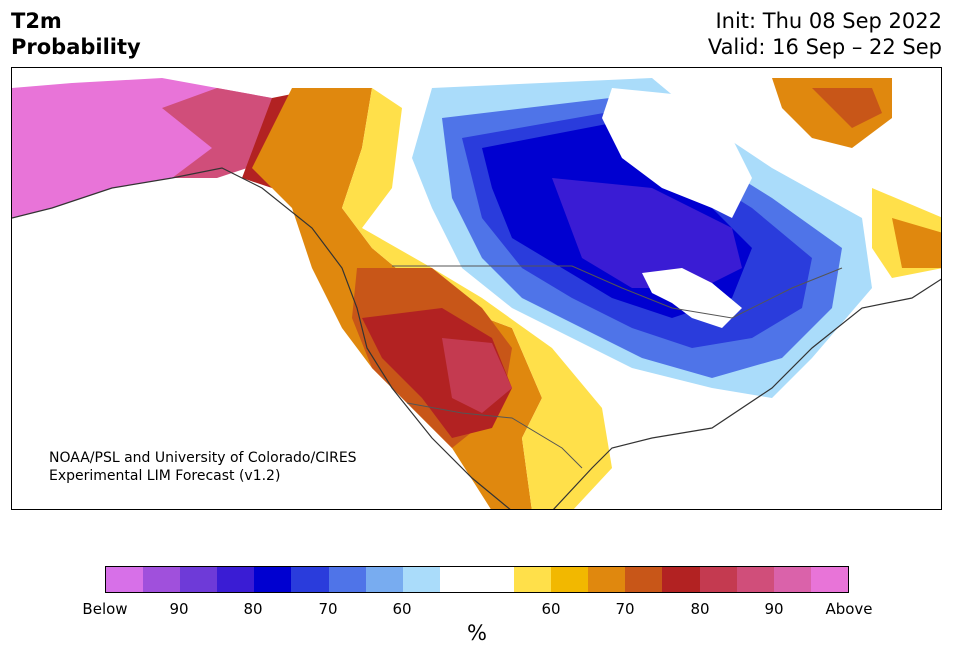 Image resolution: width=953 pixels, height=659 pixels. Describe the element at coordinates (165, 476) in the screenshot. I see `credit-line-2: Experimental LIM Forecast (v1.2)` at that location.